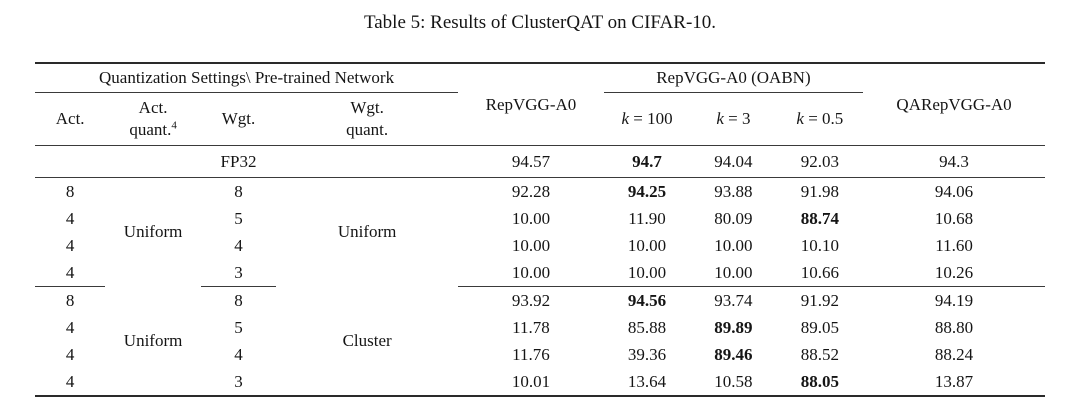 The height and width of the screenshot is (414, 1080). What do you see at coordinates (954, 327) in the screenshot?
I see `value-cell-qarepvgg: 88.80` at bounding box center [954, 327].